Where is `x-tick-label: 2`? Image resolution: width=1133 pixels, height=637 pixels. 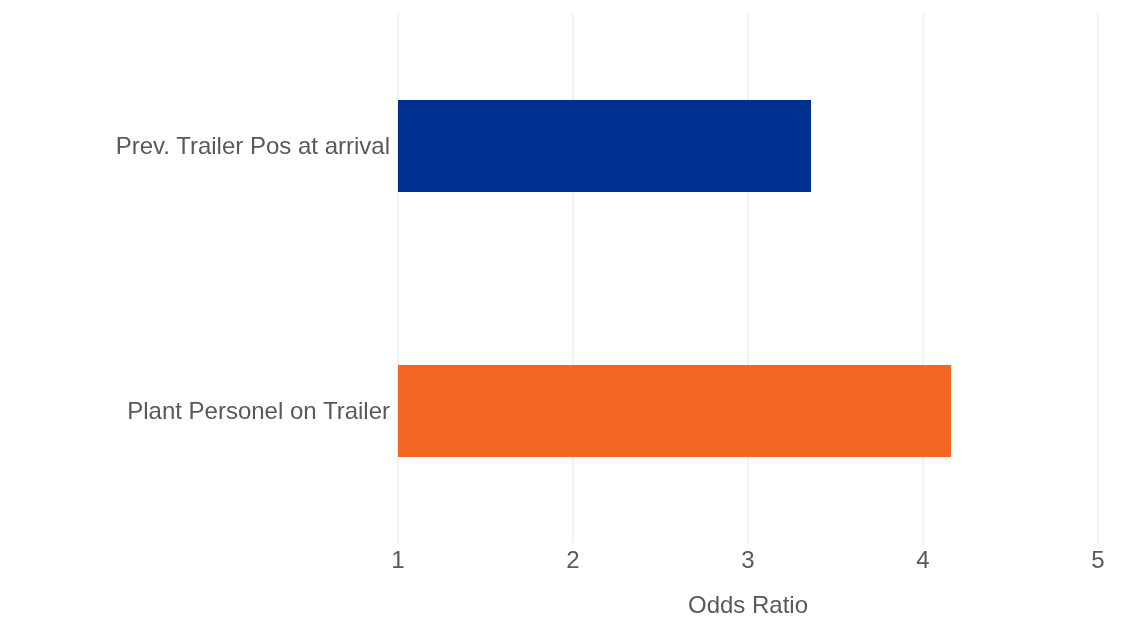 x-tick-label: 2 is located at coordinates (573, 560).